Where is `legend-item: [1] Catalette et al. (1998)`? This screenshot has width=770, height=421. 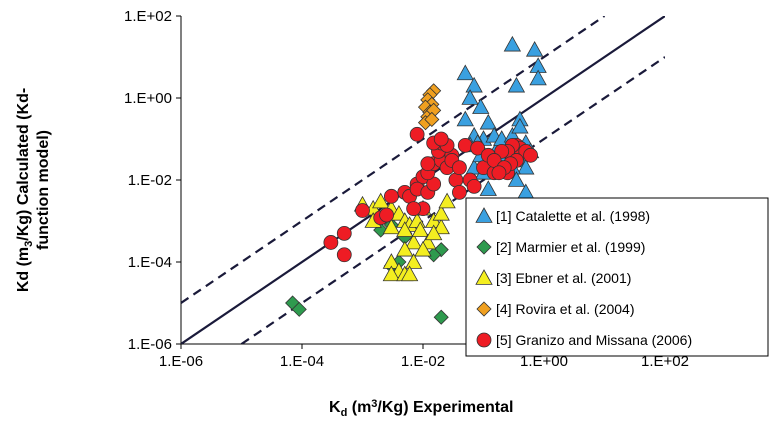
legend-item: [1] Catalette et al. (1998) is located at coordinates (562, 215).